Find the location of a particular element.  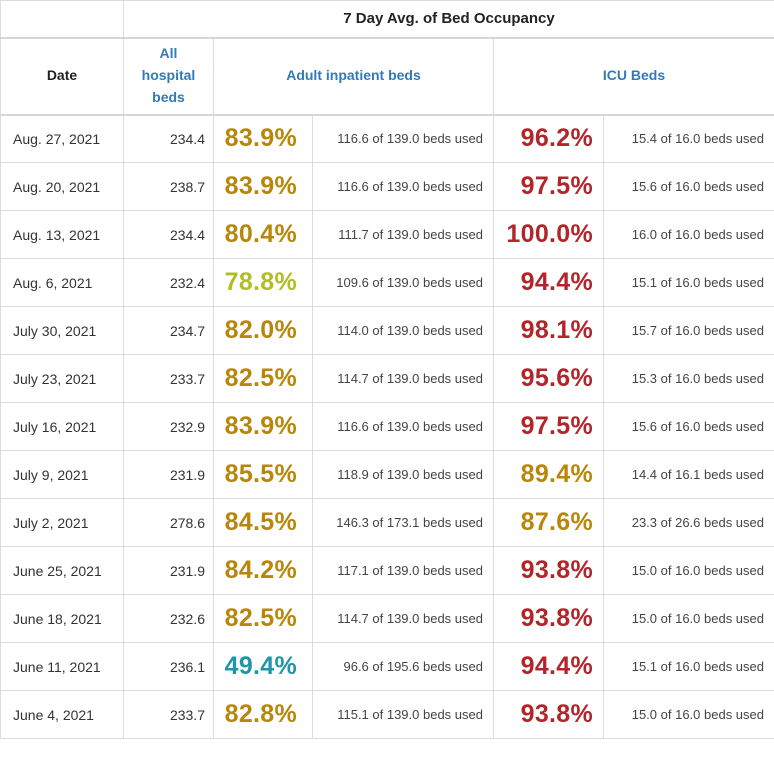

adult-occupancy-percent: 82.8% is located at coordinates (263, 714).